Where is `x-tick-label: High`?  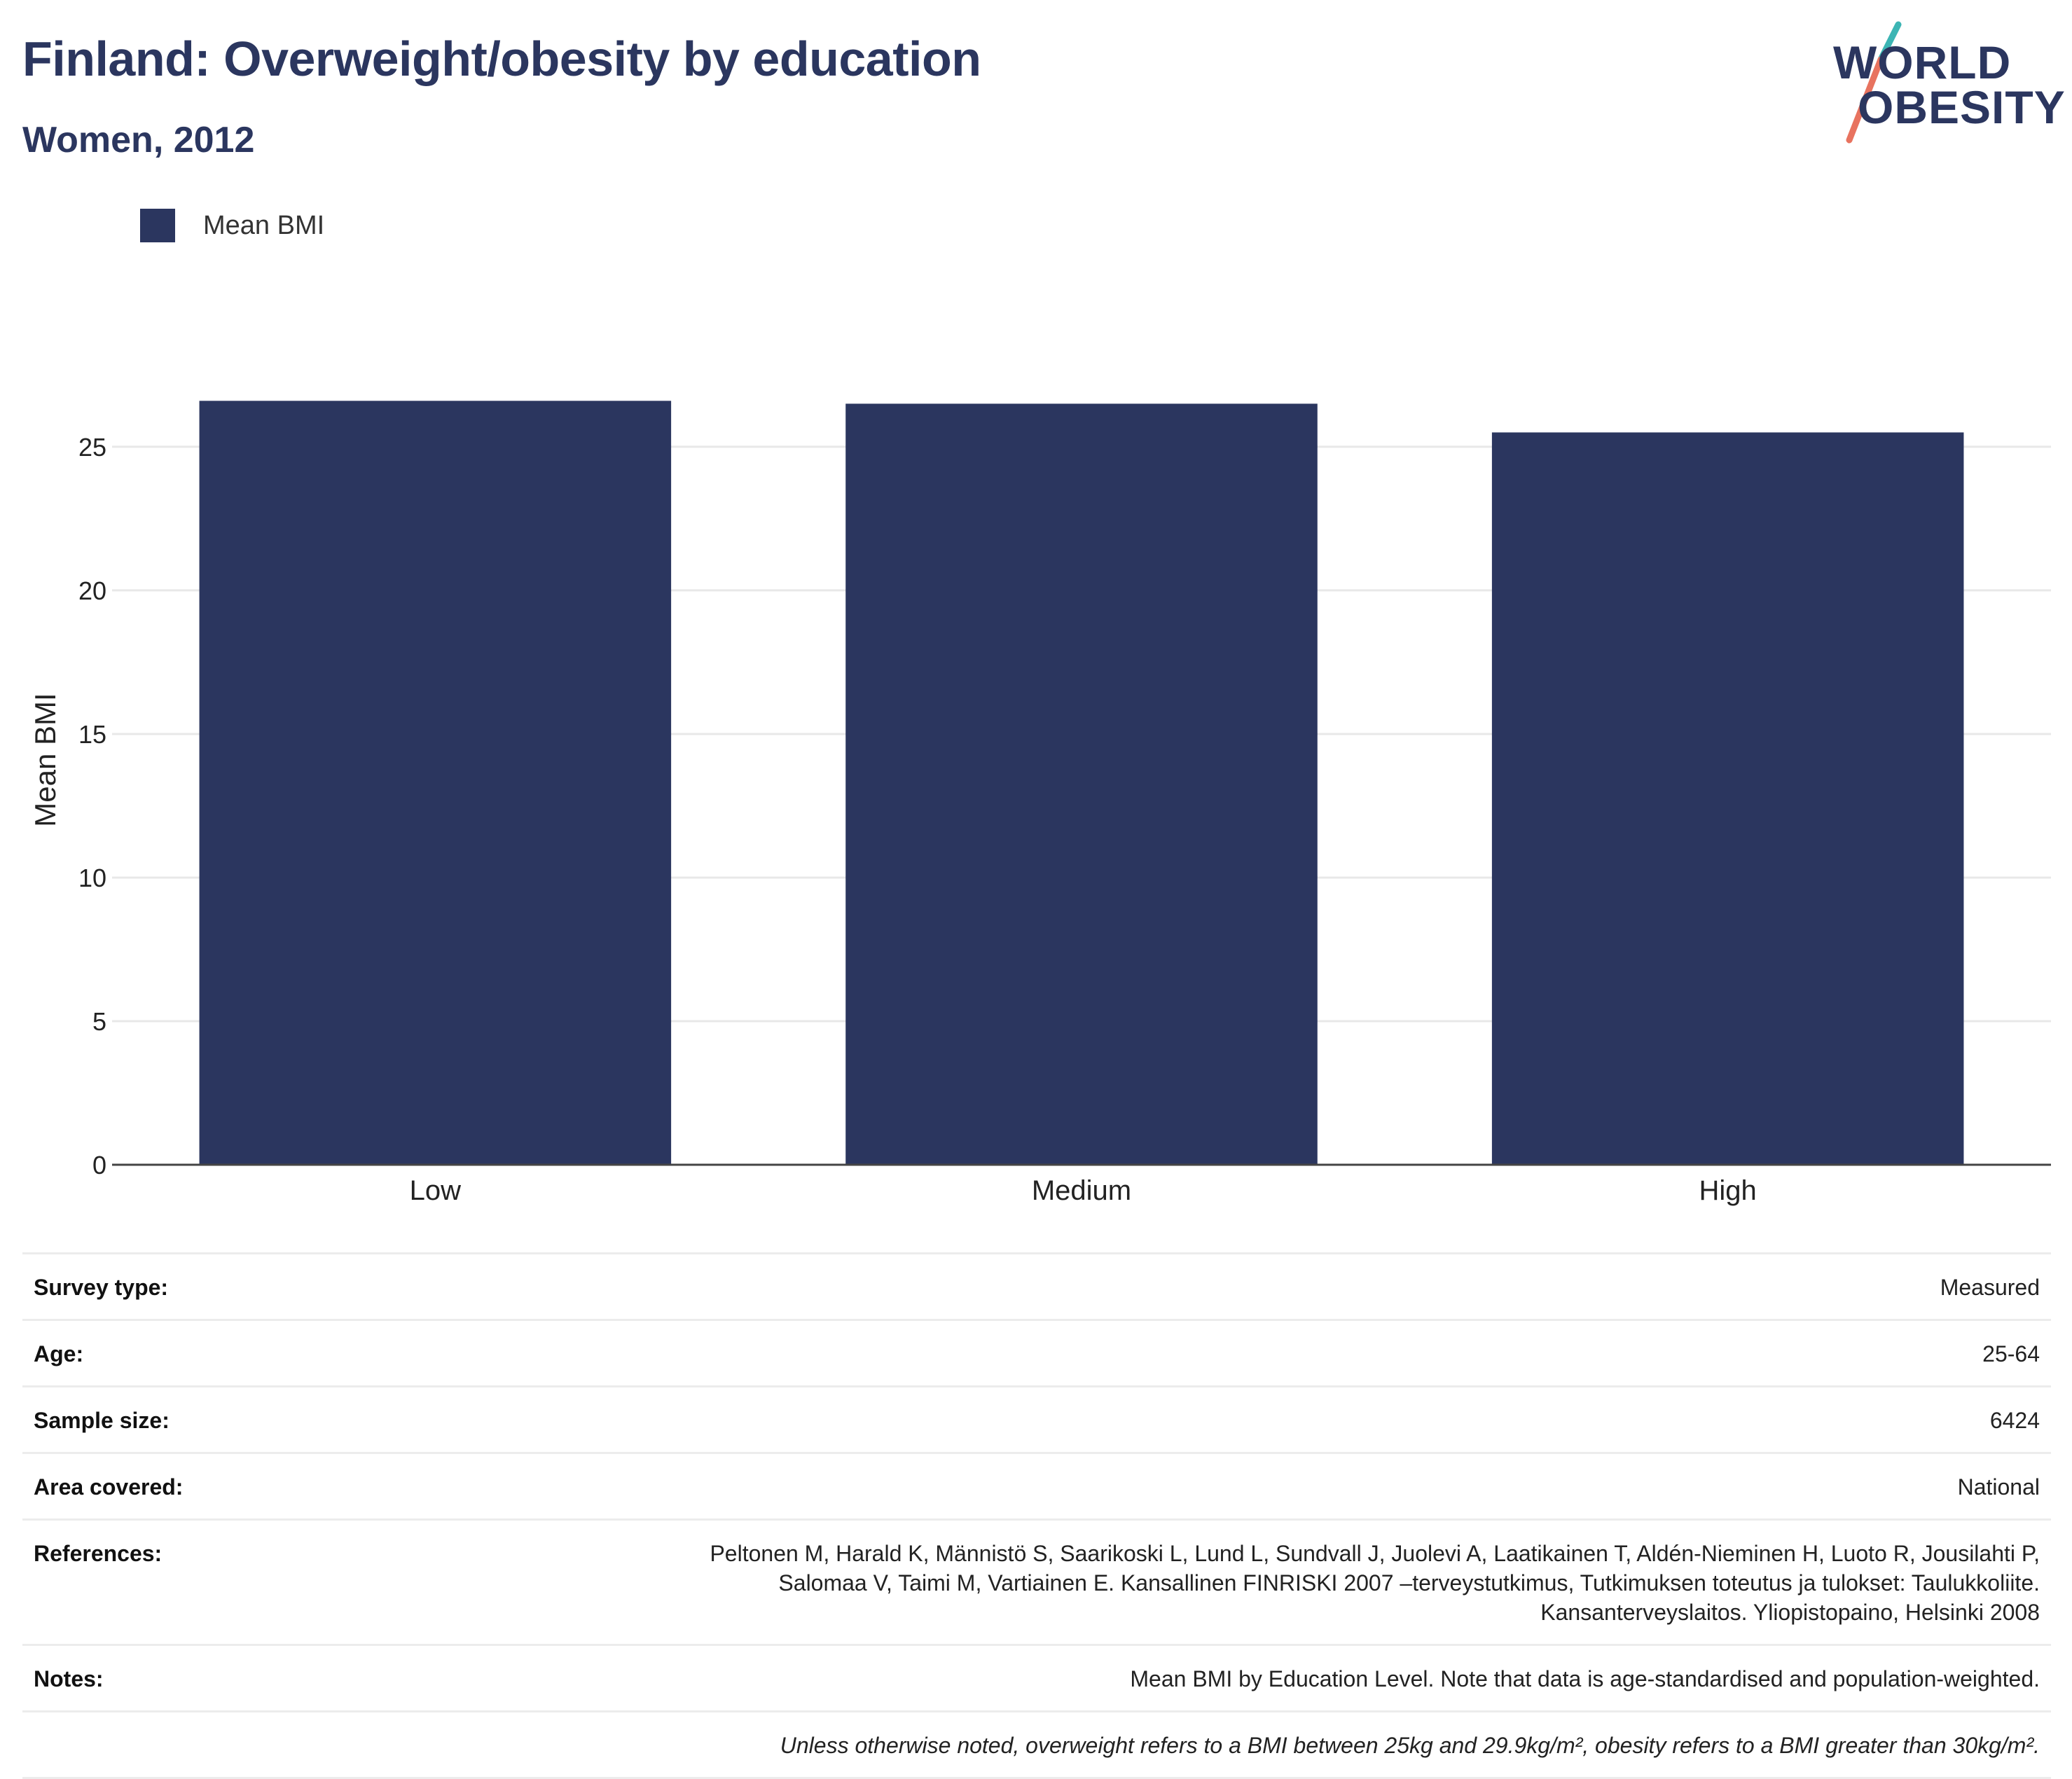
x-tick-label: High is located at coordinates (1728, 1190).